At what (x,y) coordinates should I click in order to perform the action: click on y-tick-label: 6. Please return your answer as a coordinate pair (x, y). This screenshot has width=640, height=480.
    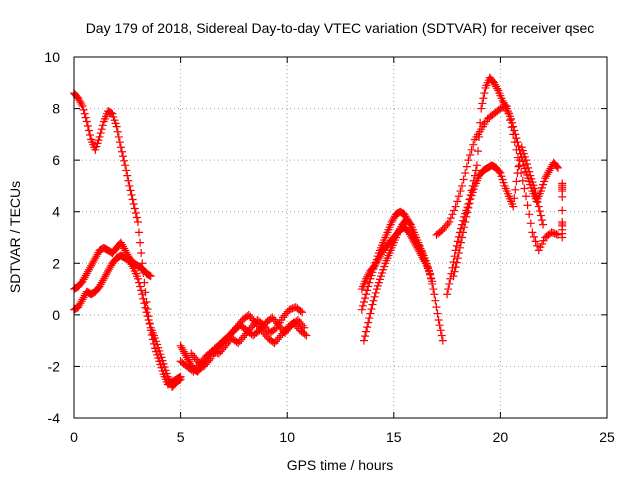
    Looking at the image, I should click on (56, 160).